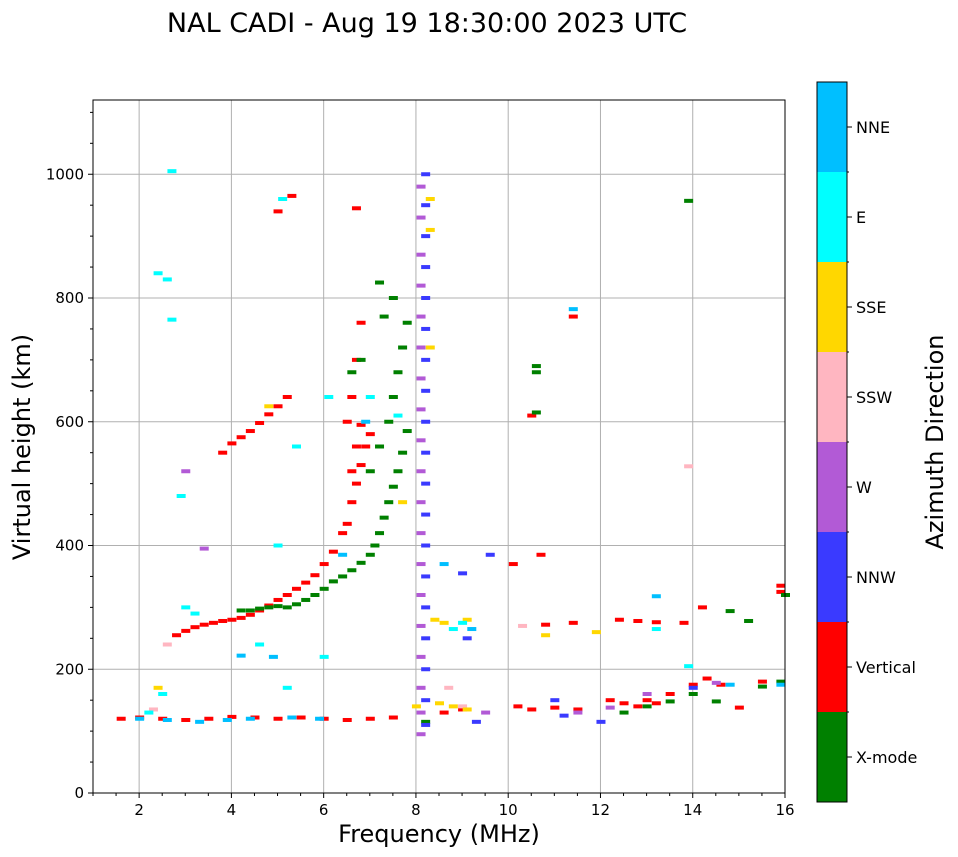 The width and height of the screenshot is (958, 857). Describe the element at coordinates (443, 806) in the screenshot. I see `x-axis: 2 4 6 8 10 12 14 16` at that location.